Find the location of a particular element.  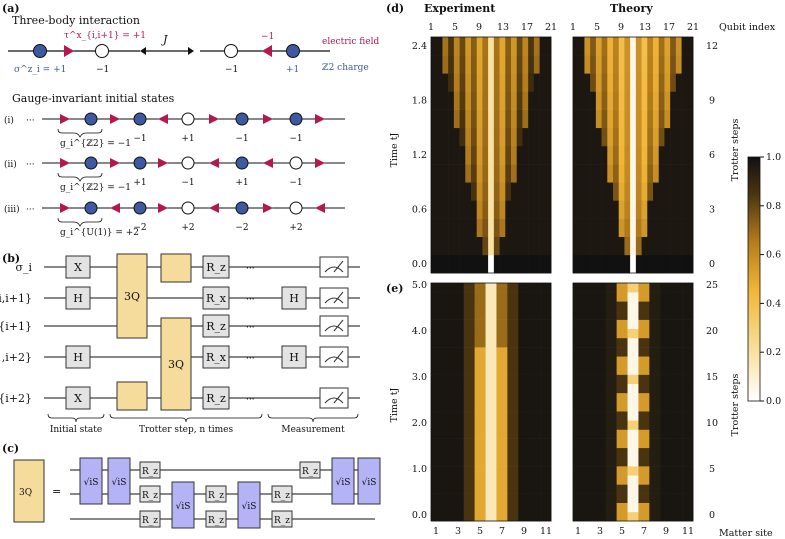

gauge-brace is located at coordinates (80, 133).